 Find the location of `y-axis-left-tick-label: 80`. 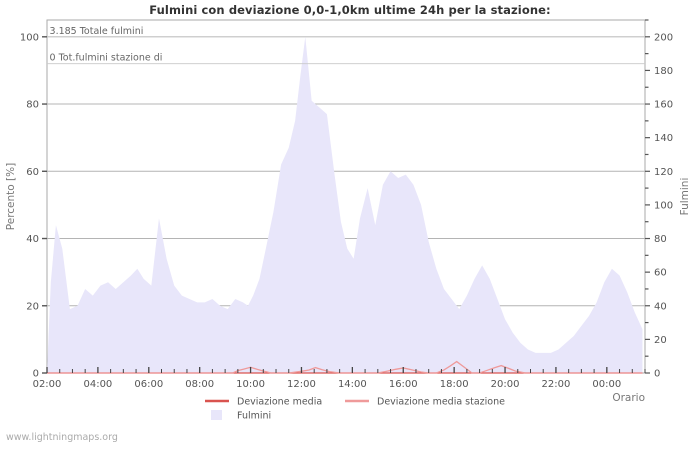

y-axis-left-tick-label: 80 is located at coordinates (32, 105).